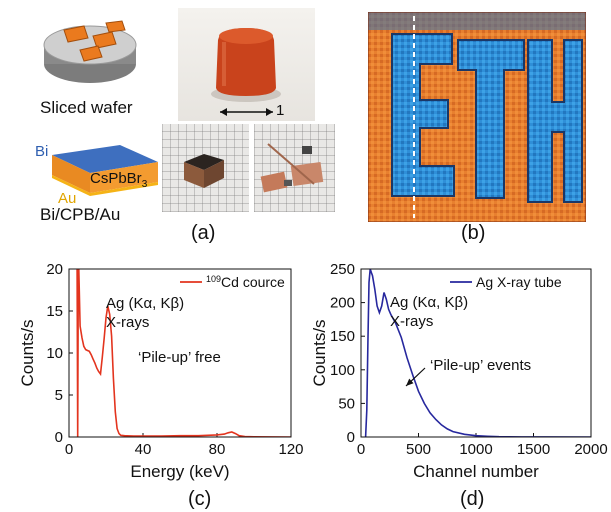 The height and width of the screenshot is (512, 611). I want to click on y-tick-label: 200, so click(342, 303).